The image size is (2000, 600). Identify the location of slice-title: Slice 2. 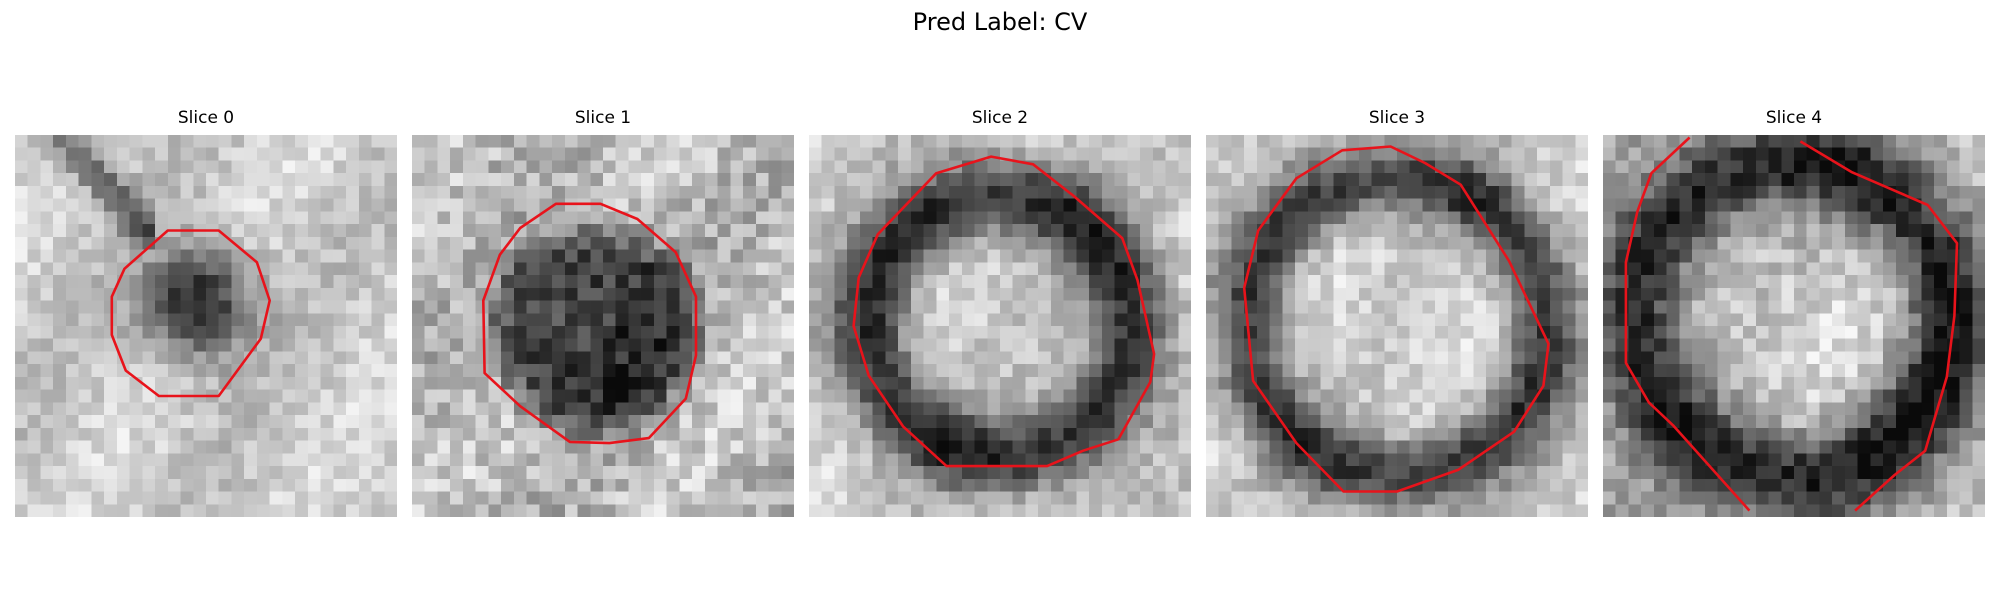
(1000, 118).